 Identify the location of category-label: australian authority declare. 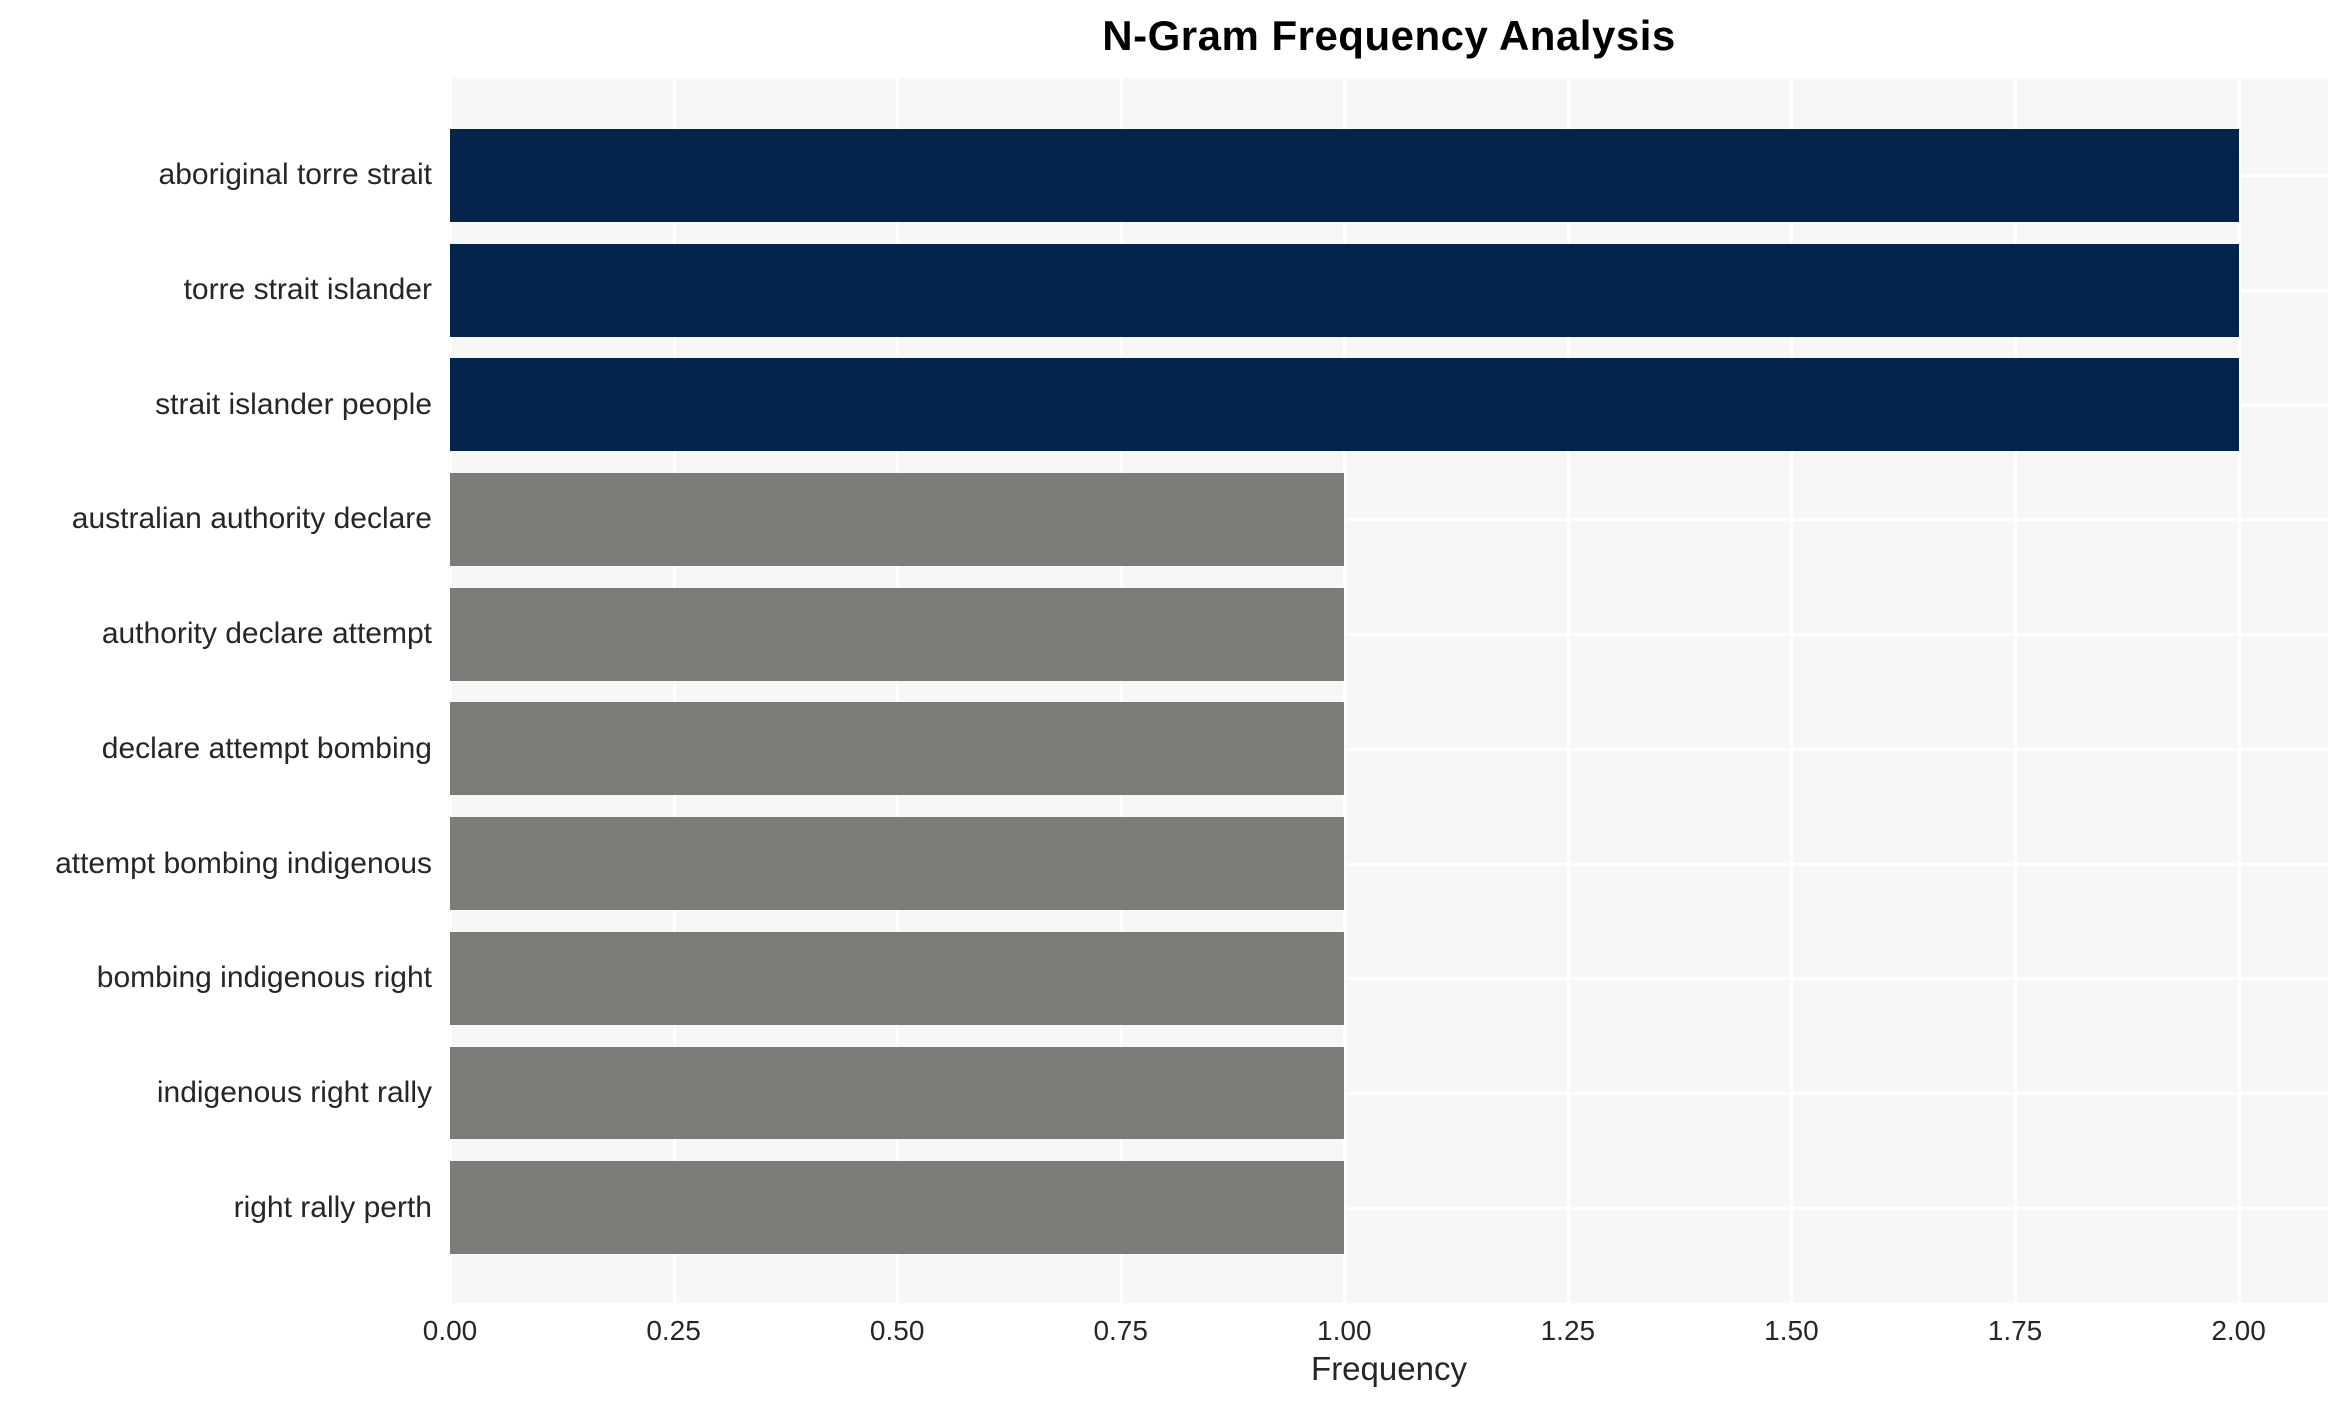
(251, 519).